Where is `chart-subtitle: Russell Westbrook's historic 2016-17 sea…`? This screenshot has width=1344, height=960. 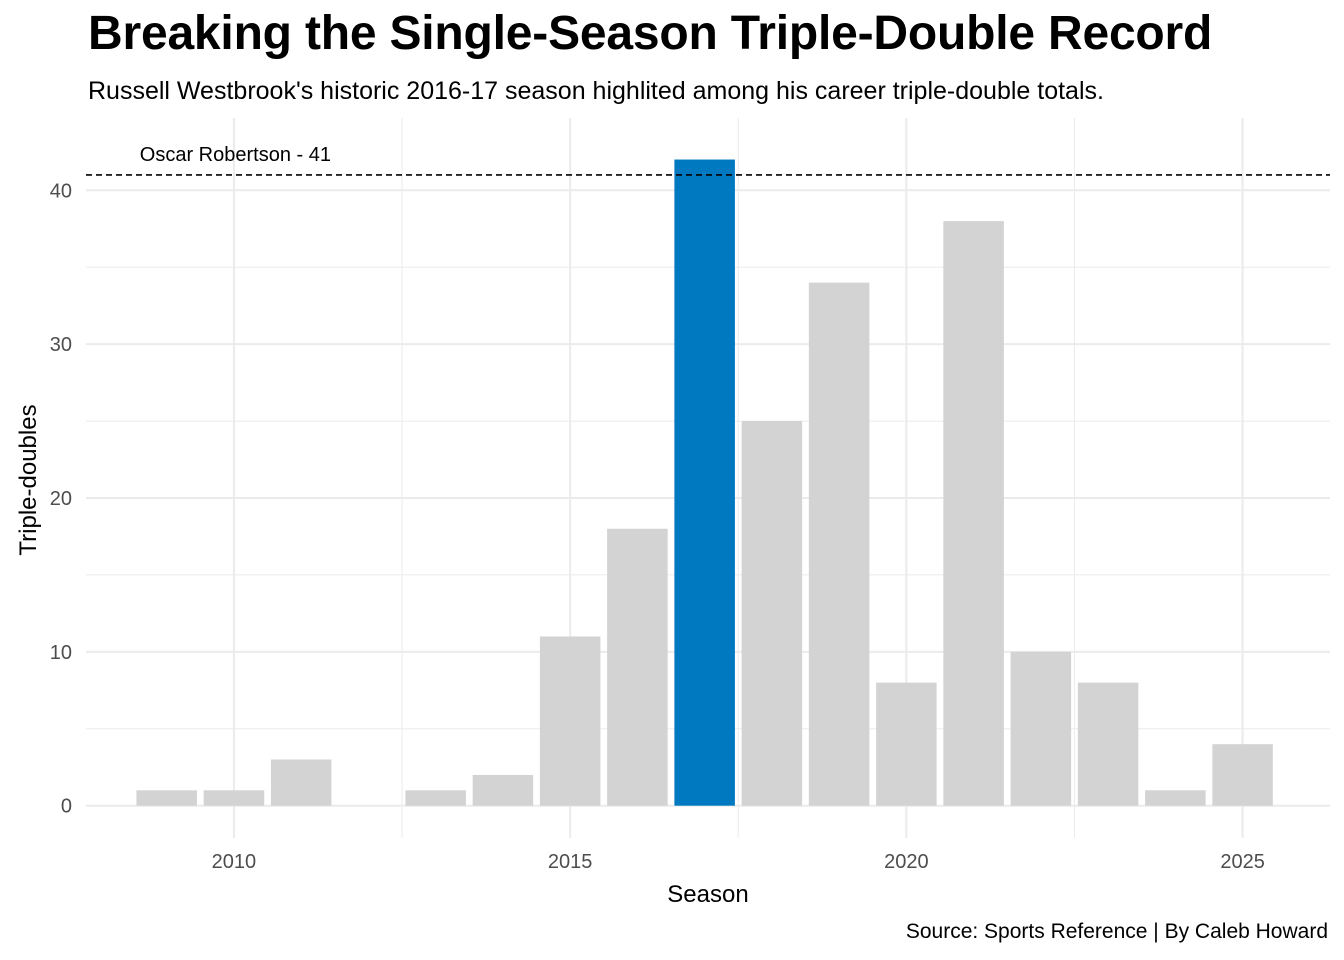
chart-subtitle: Russell Westbrook's historic 2016-17 sea… is located at coordinates (596, 91).